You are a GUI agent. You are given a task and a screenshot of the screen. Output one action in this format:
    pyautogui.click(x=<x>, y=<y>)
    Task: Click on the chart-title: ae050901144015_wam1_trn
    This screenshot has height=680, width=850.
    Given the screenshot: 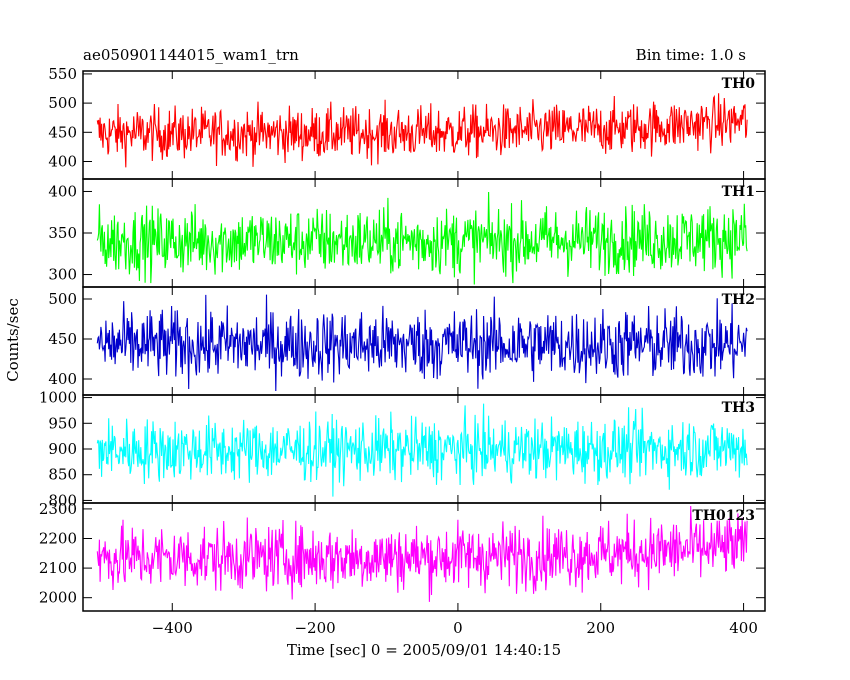 What is the action you would take?
    pyautogui.click(x=191, y=55)
    